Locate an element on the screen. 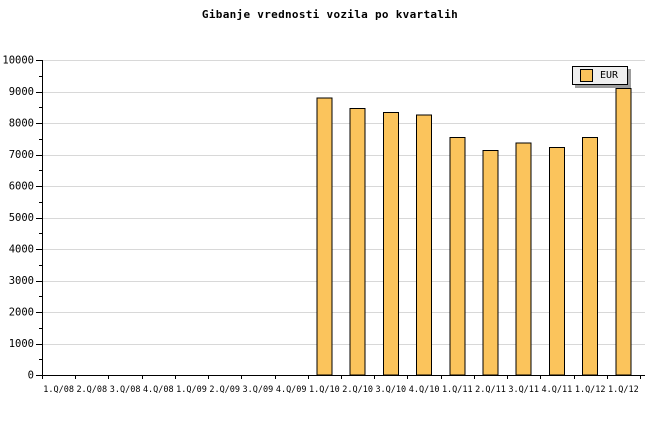 The width and height of the screenshot is (660, 440). x-tick-label: 2.Q/08 is located at coordinates (91, 390).